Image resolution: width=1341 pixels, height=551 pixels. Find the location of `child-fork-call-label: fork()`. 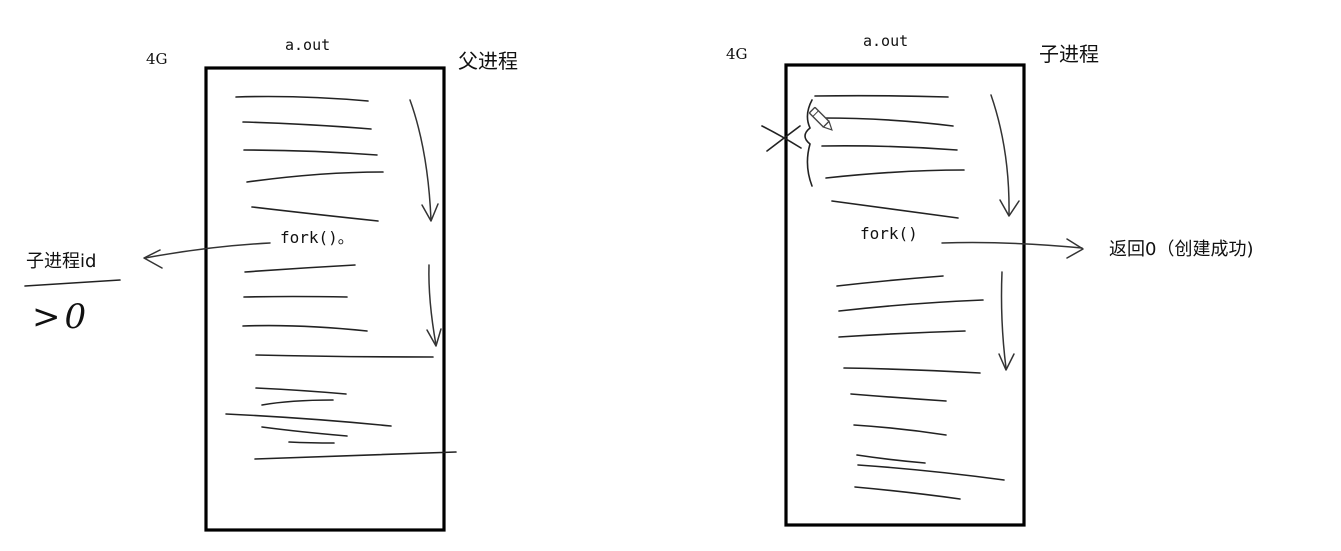

child-fork-call-label: fork() is located at coordinates (889, 233).